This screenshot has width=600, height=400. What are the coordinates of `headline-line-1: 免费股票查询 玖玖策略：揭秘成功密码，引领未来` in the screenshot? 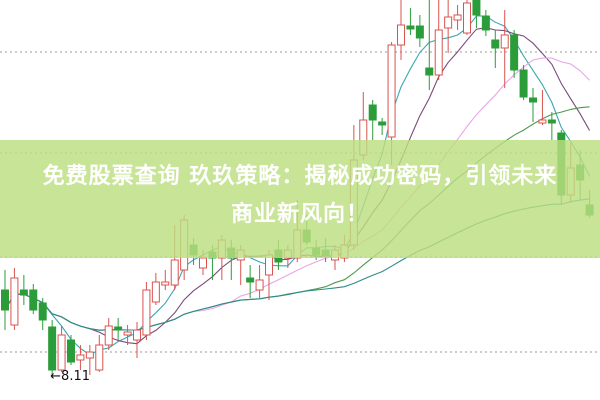 It's located at (300, 176).